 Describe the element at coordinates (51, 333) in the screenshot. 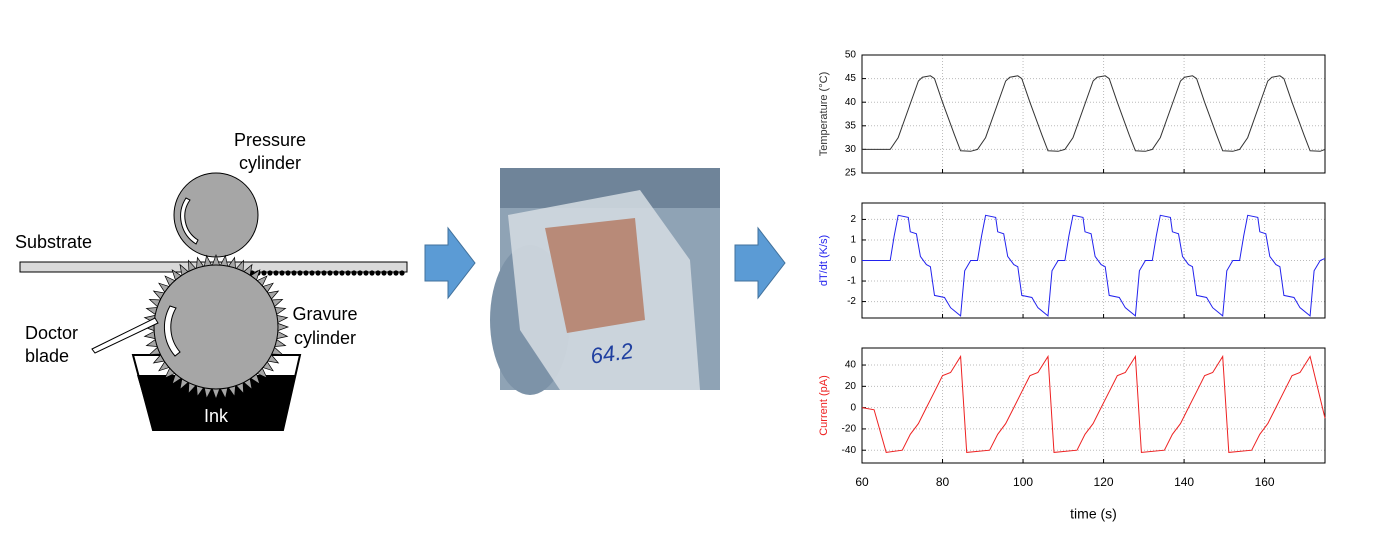

I see `label: Doctor` at that location.